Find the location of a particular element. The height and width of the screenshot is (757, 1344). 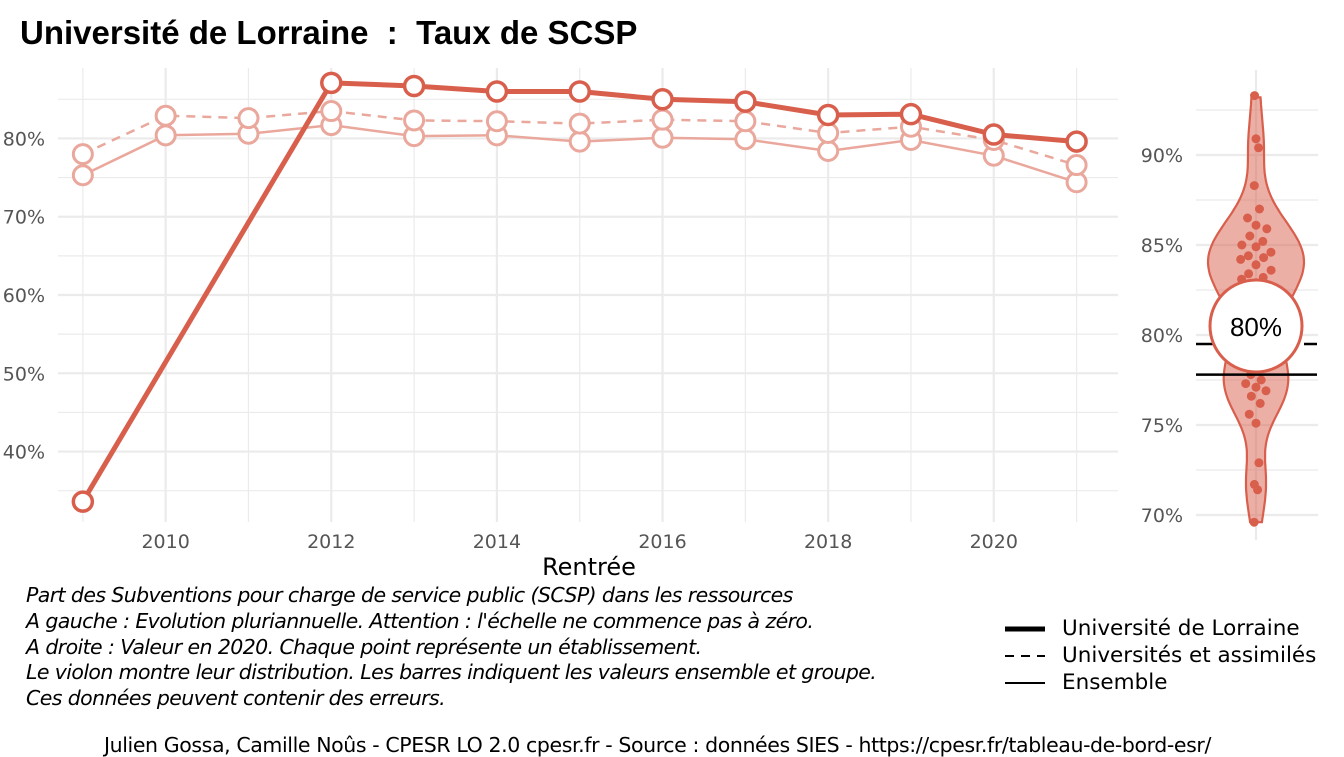

x-tick-label: 2020 is located at coordinates (994, 542).